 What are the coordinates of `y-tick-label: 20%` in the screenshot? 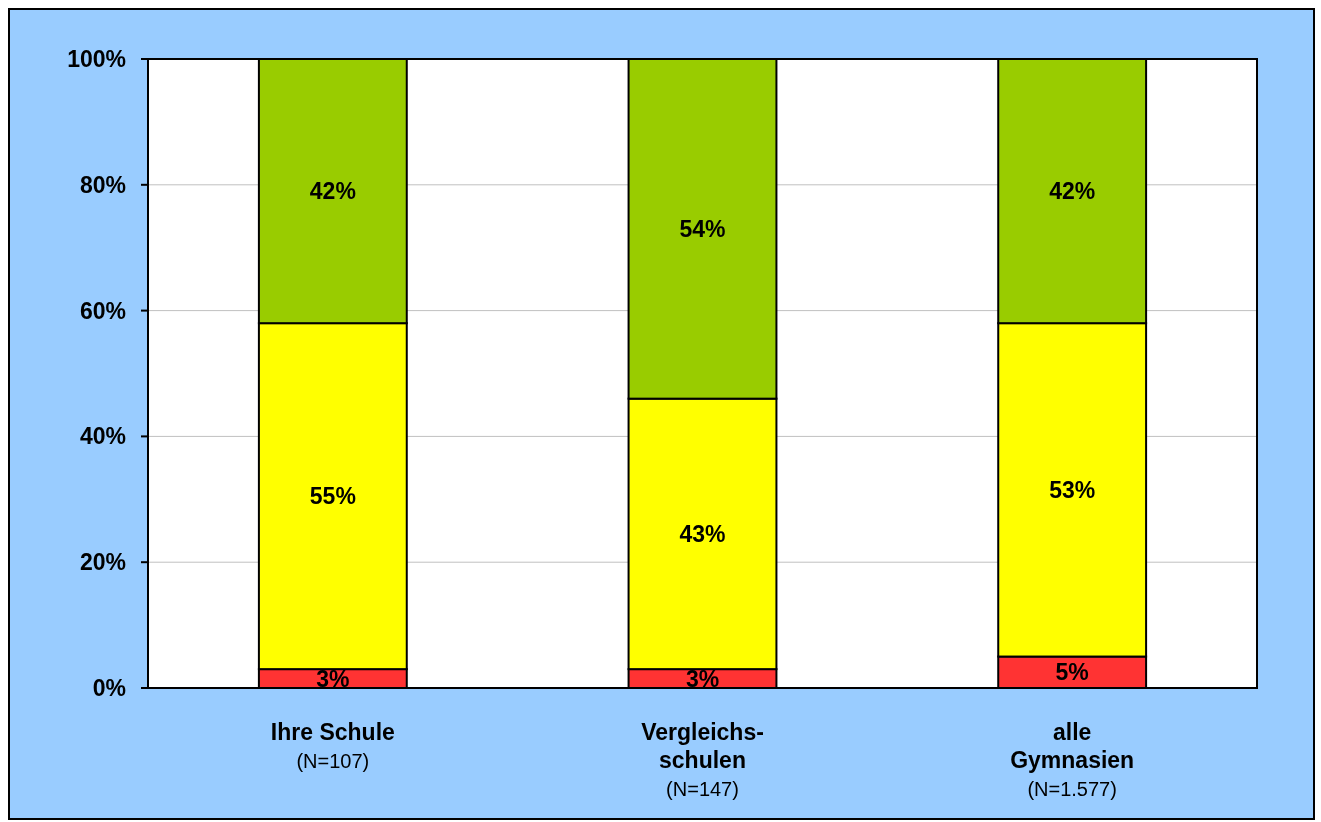 It's located at (102, 562).